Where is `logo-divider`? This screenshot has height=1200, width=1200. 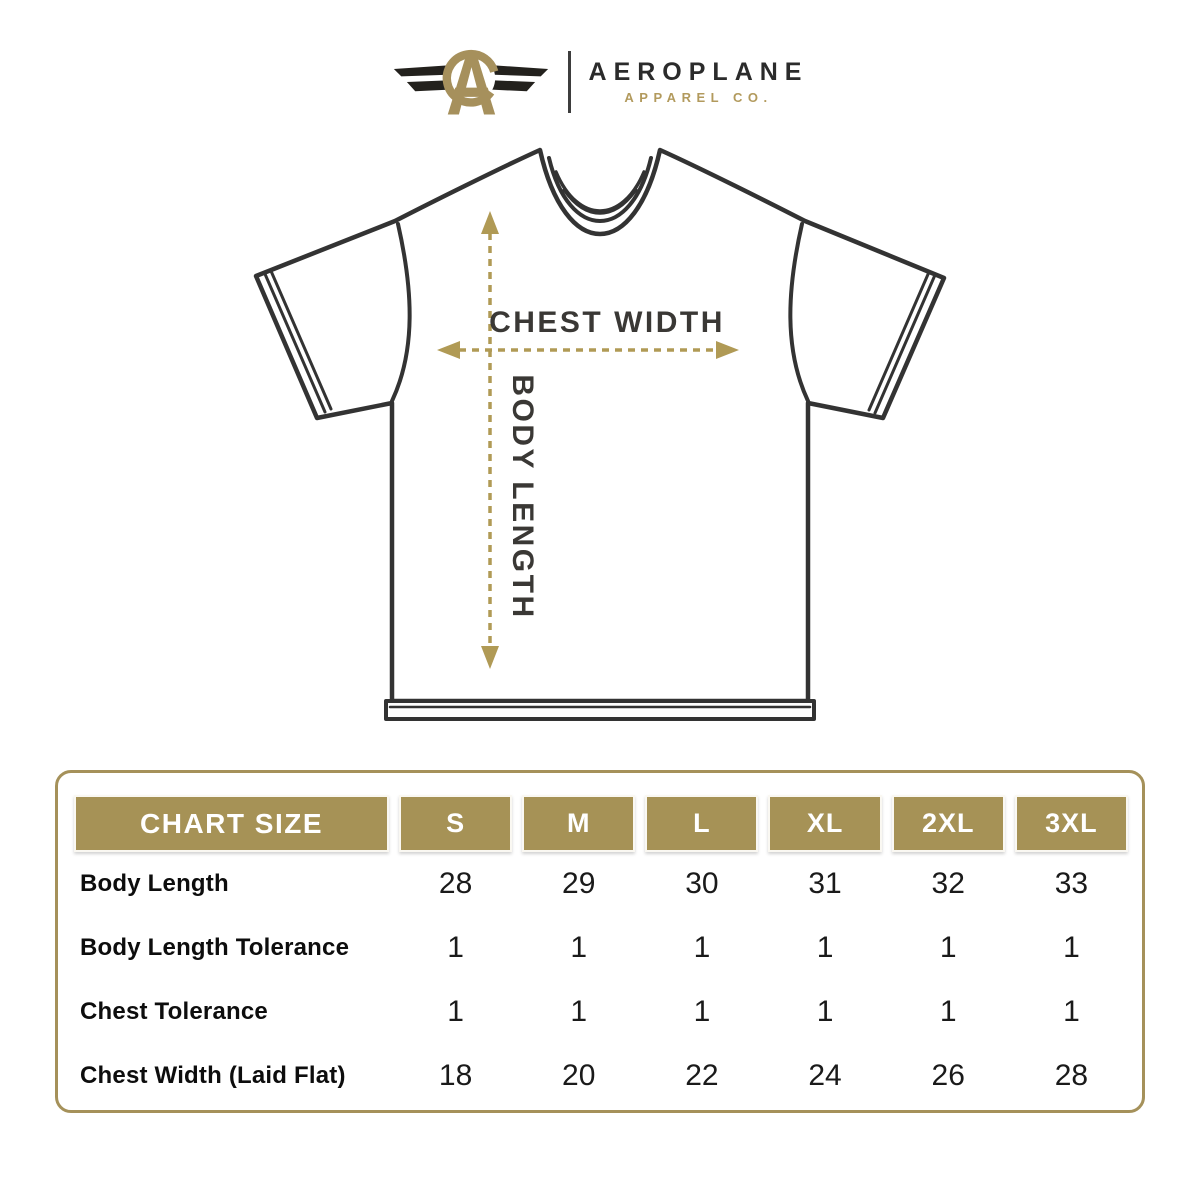 logo-divider is located at coordinates (569, 82).